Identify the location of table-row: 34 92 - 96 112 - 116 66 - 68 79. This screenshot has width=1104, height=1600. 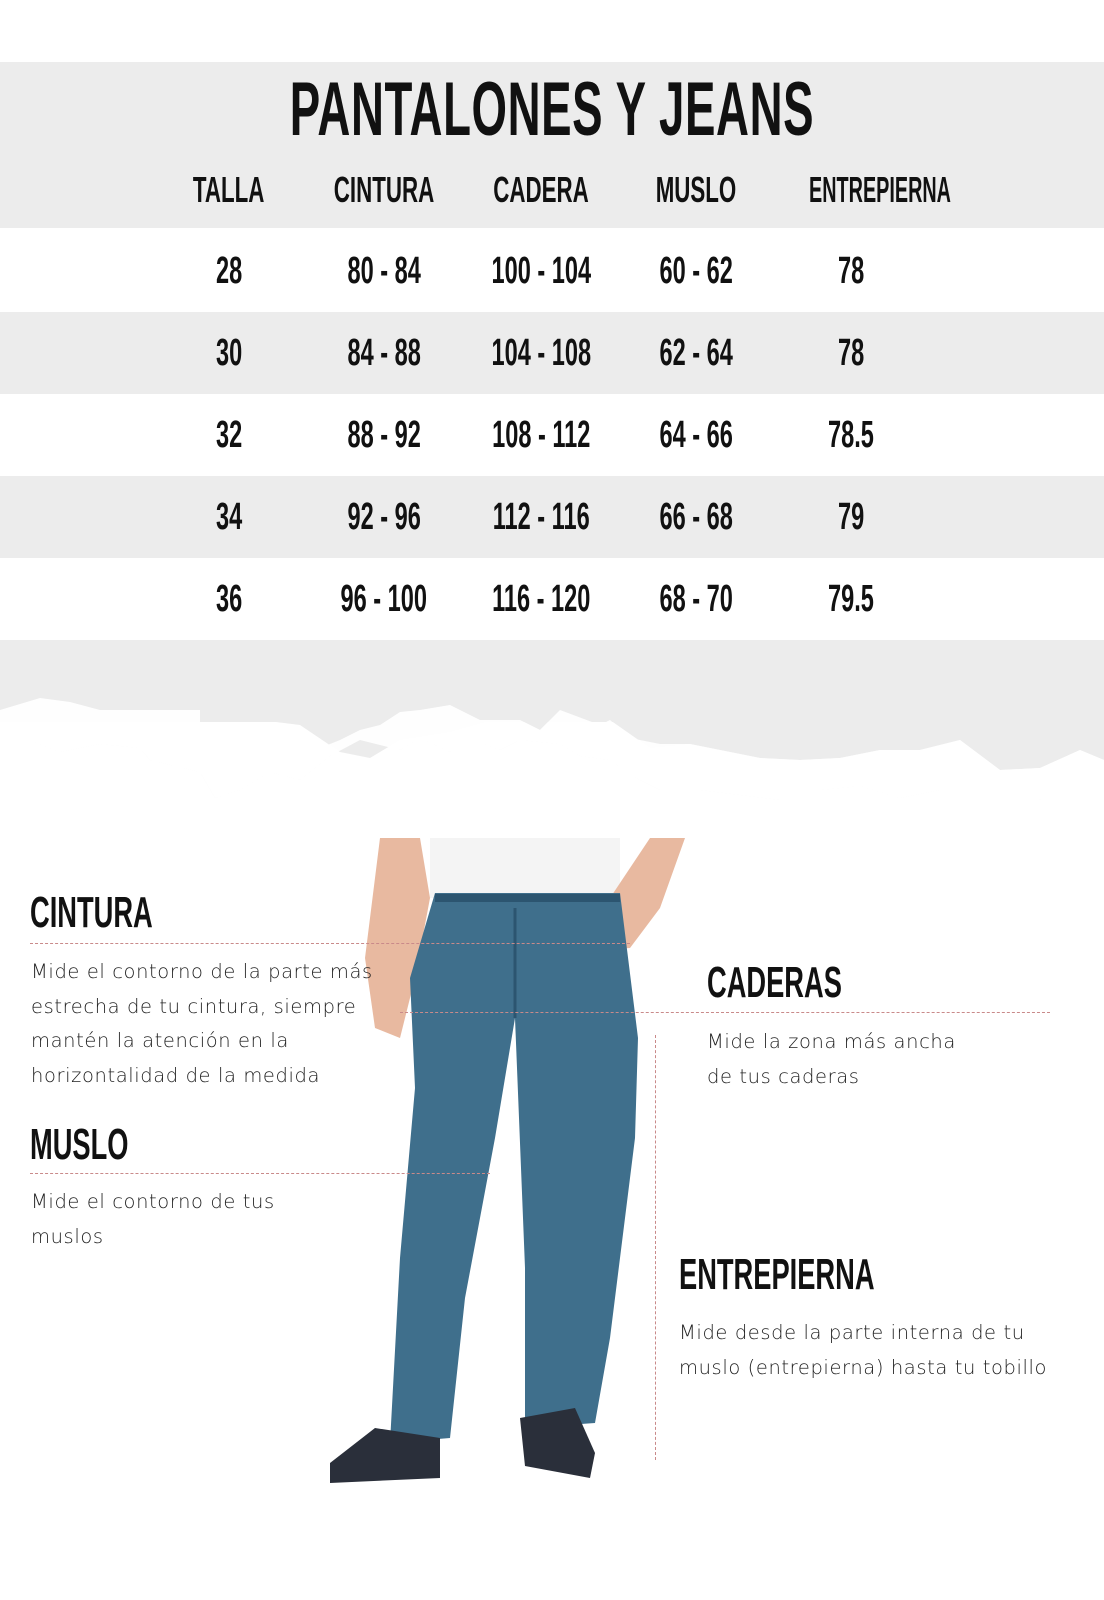
(552, 517).